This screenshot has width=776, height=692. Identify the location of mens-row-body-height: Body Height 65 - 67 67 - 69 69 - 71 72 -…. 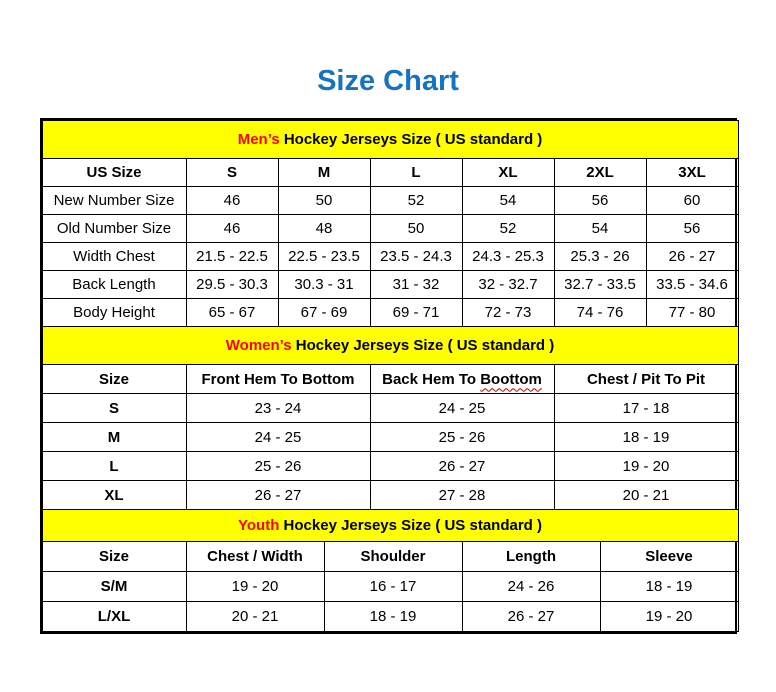
(390, 312).